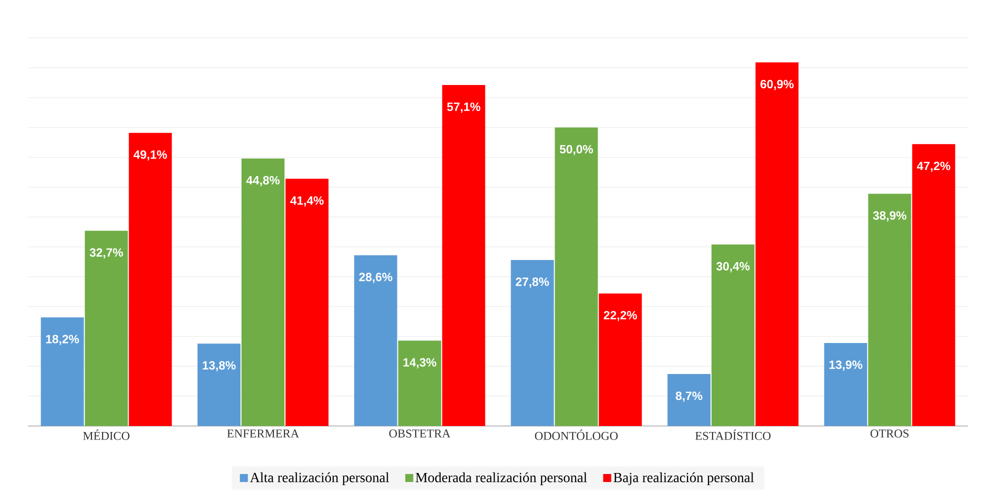 This screenshot has width=988, height=502. What do you see at coordinates (532, 283) in the screenshot?
I see `data-label: 27,8%` at bounding box center [532, 283].